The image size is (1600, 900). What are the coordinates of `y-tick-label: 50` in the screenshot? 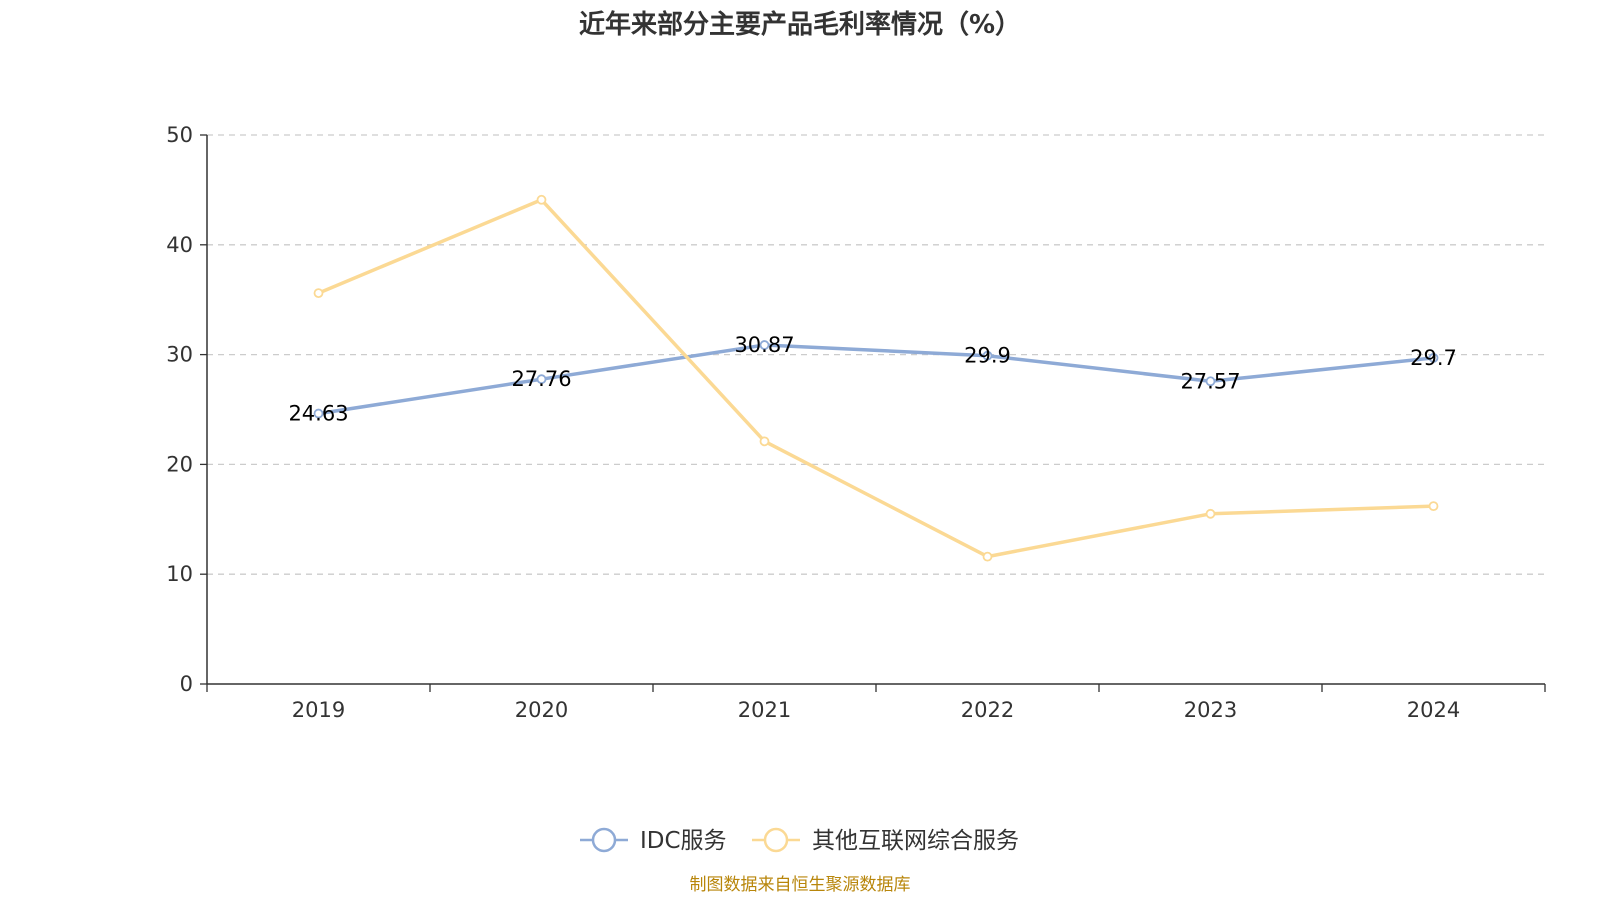 It's located at (179, 135).